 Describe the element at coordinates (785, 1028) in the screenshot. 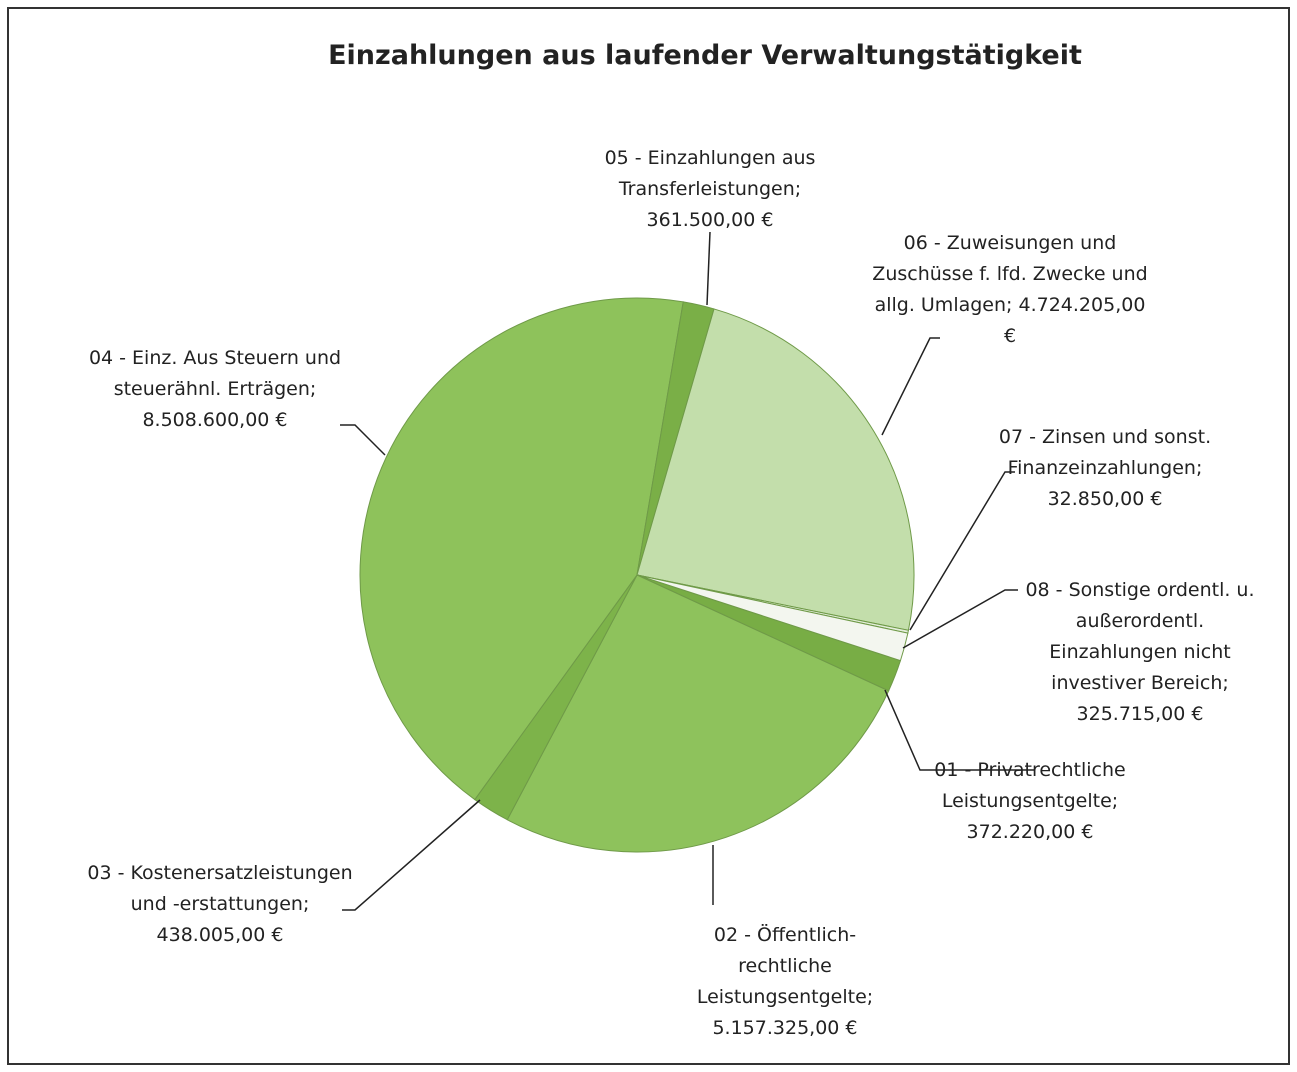

I see `value-label: 5.157.325,00 €` at that location.